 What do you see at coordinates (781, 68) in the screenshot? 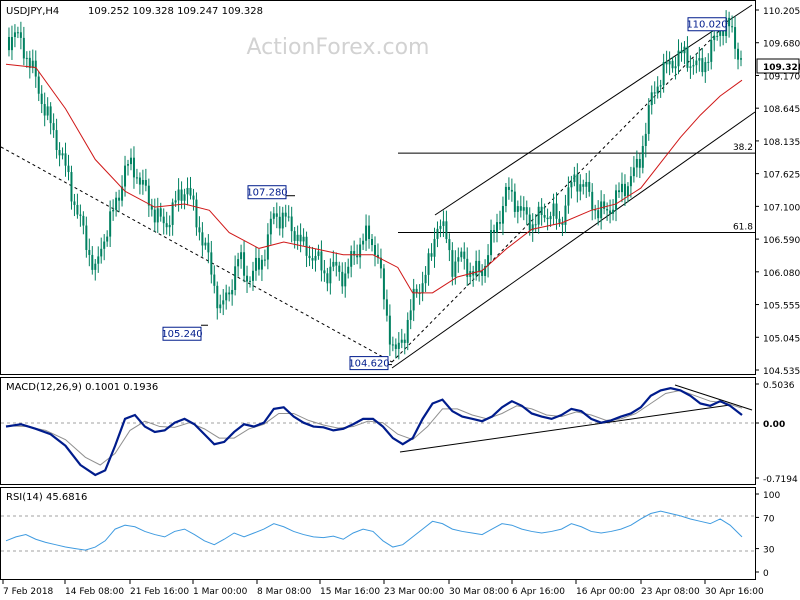
I see `last-price-label: 109.328` at bounding box center [781, 68].